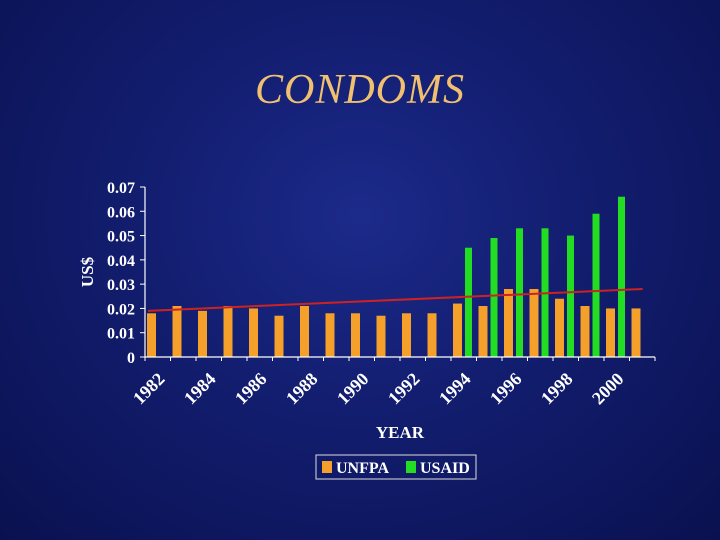 The height and width of the screenshot is (540, 720). I want to click on x-tick-label: 1982, so click(149, 389).